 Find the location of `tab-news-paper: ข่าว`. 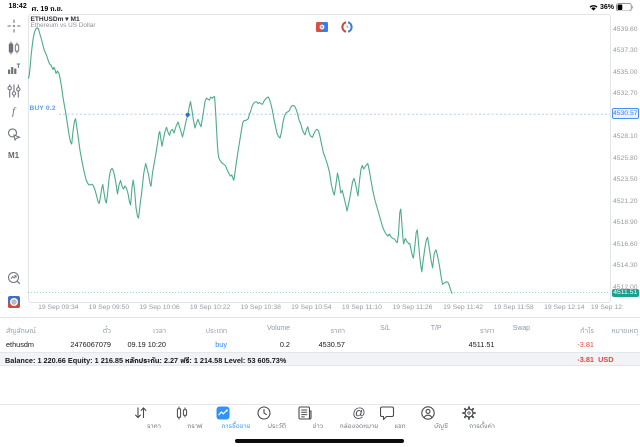

tab-news-paper: ข่าว is located at coordinates (318, 419).